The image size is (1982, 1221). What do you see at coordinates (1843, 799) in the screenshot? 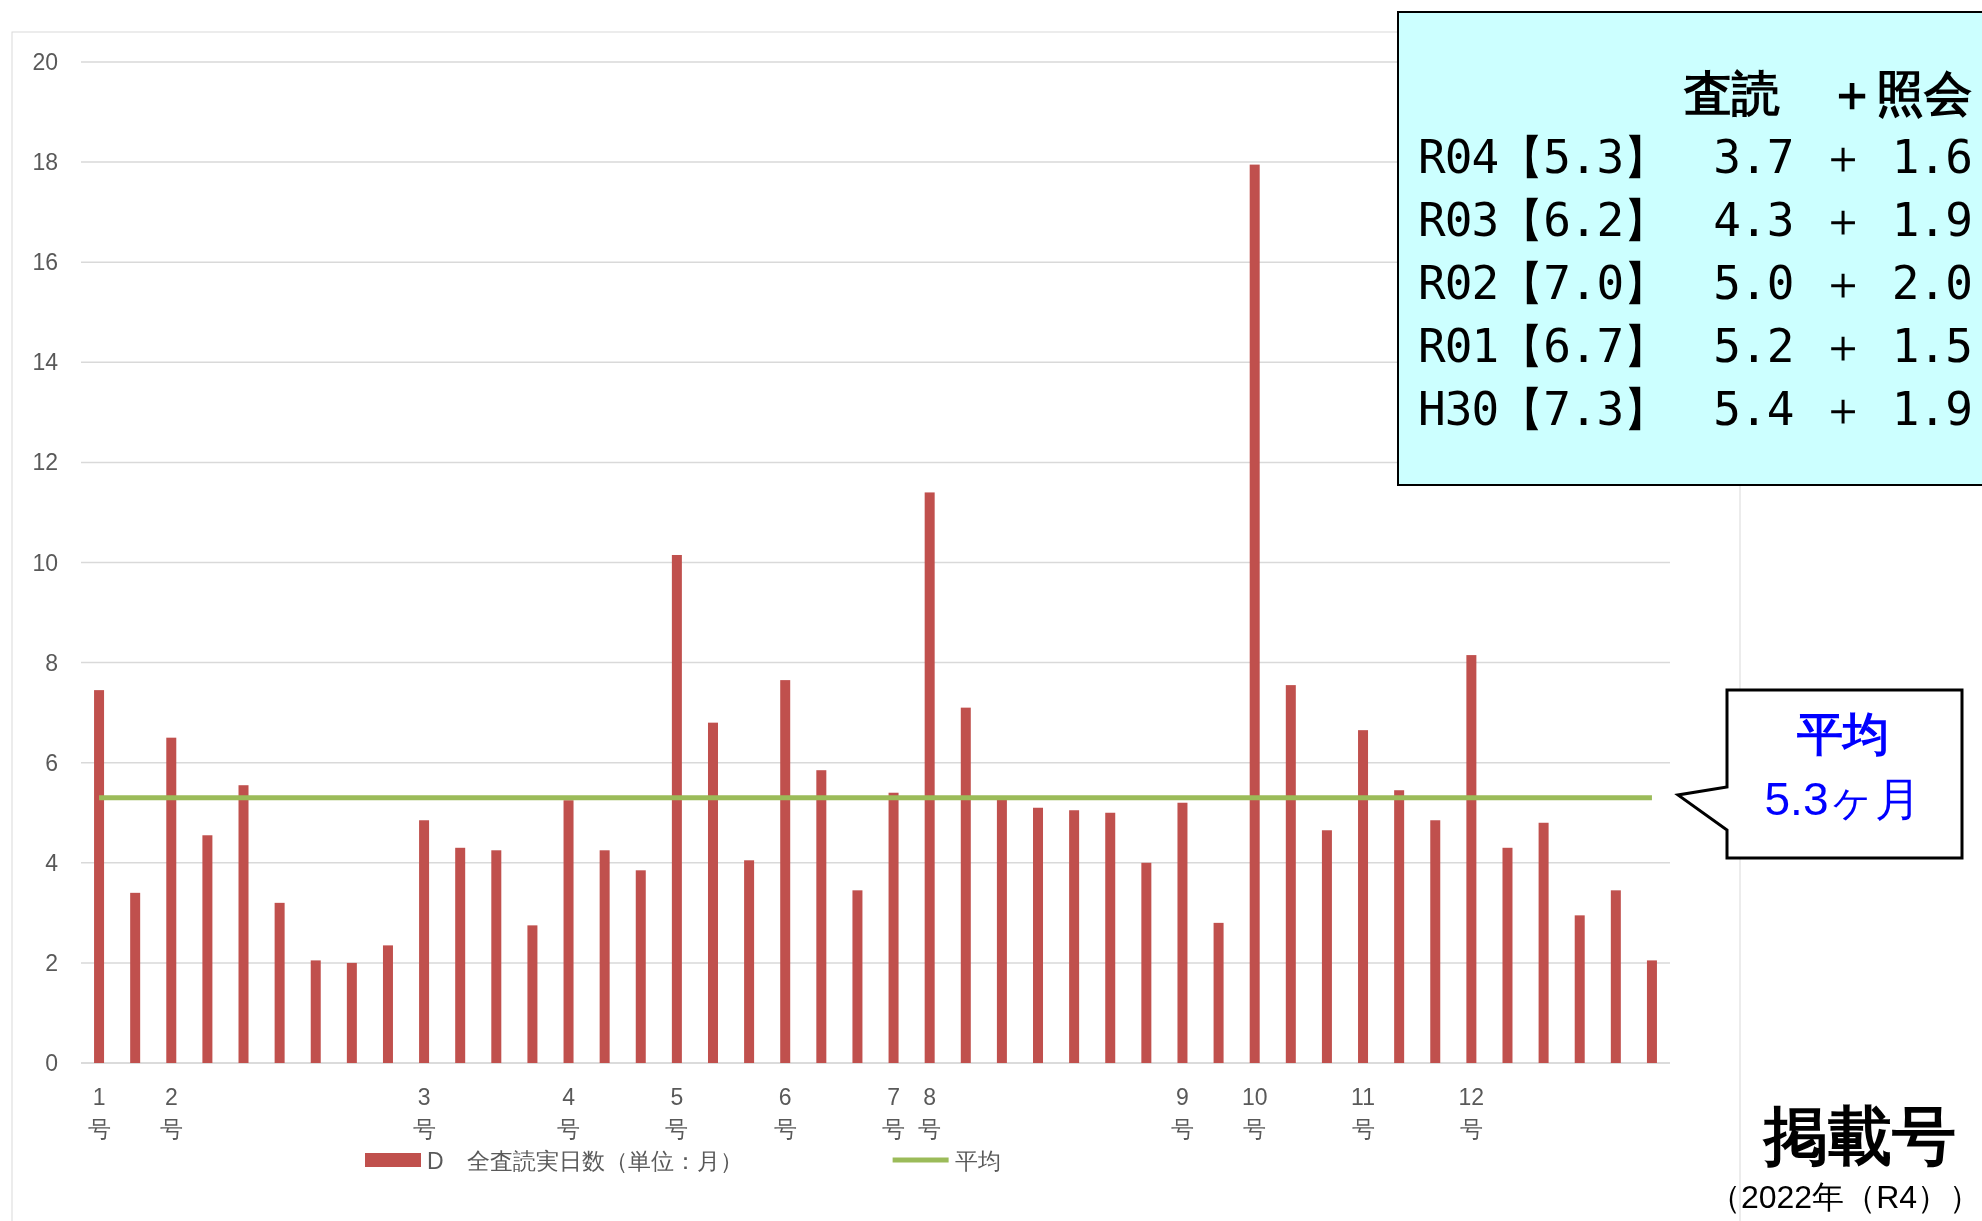
I see `text: 5.3ヶ月` at bounding box center [1843, 799].